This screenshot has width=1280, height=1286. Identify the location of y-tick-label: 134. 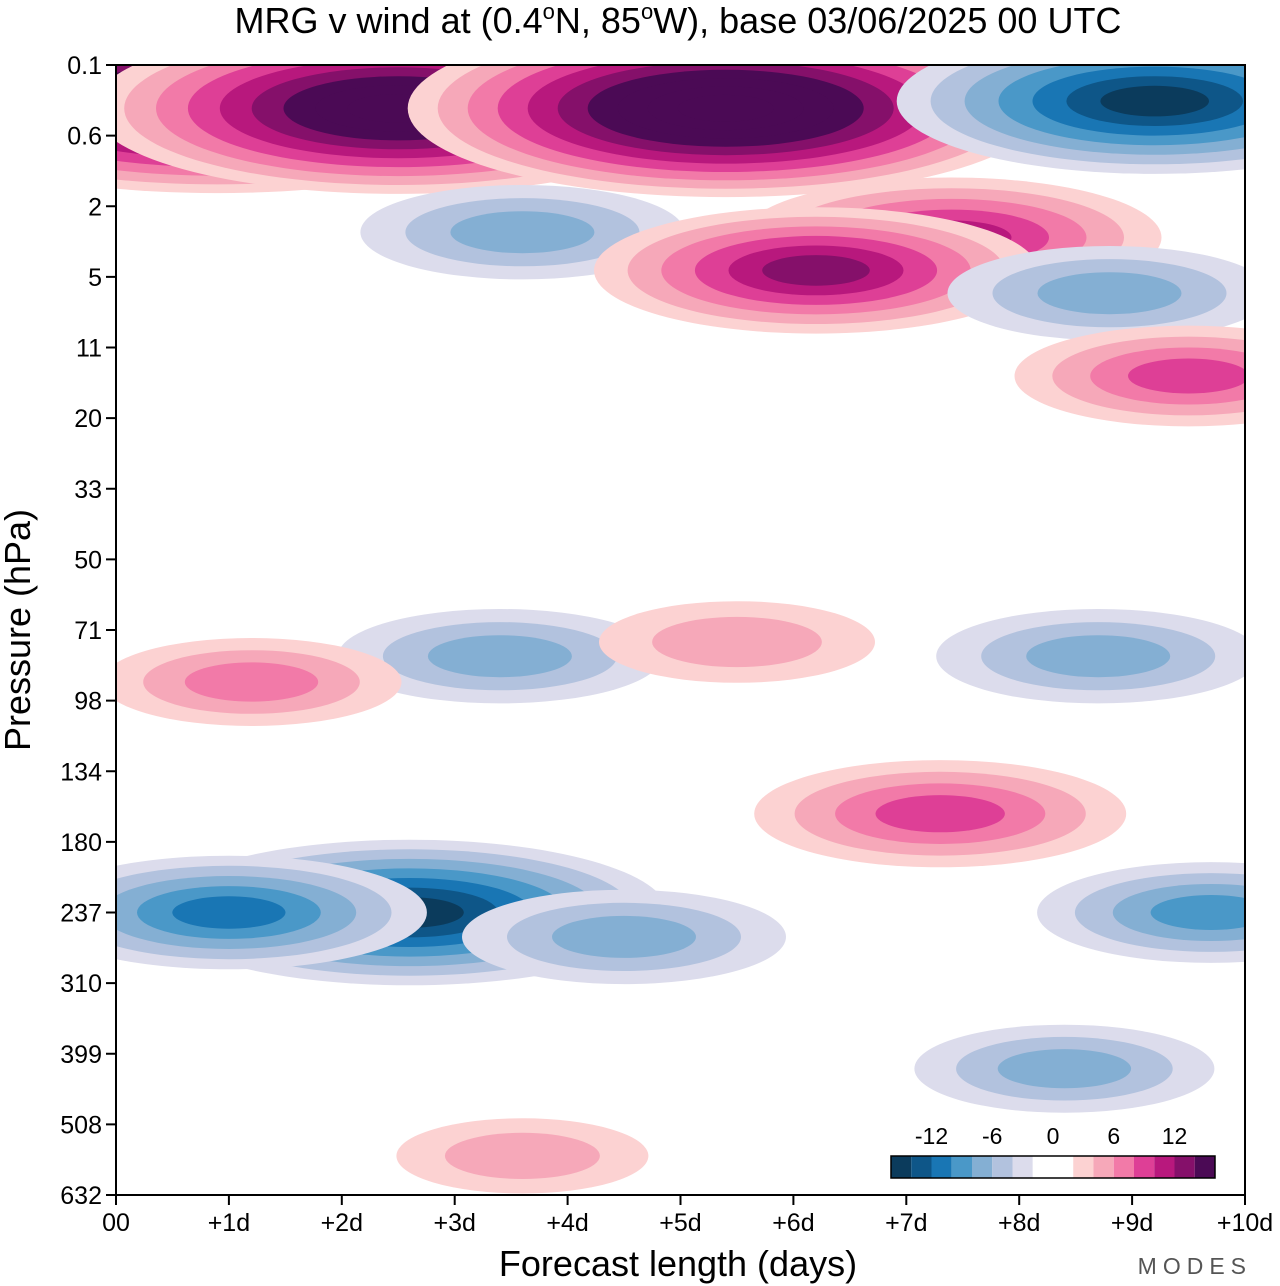
(81, 772).